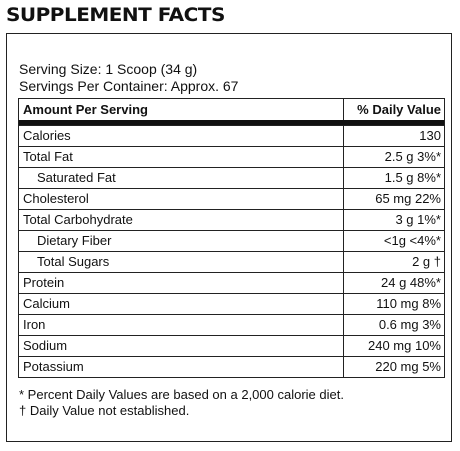 Image resolution: width=460 pixels, height=451 pixels. Describe the element at coordinates (181, 325) in the screenshot. I see `row-label: Iron` at that location.